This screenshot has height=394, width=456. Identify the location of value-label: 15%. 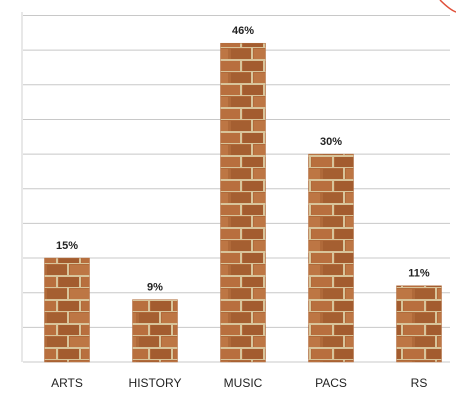
(67, 246).